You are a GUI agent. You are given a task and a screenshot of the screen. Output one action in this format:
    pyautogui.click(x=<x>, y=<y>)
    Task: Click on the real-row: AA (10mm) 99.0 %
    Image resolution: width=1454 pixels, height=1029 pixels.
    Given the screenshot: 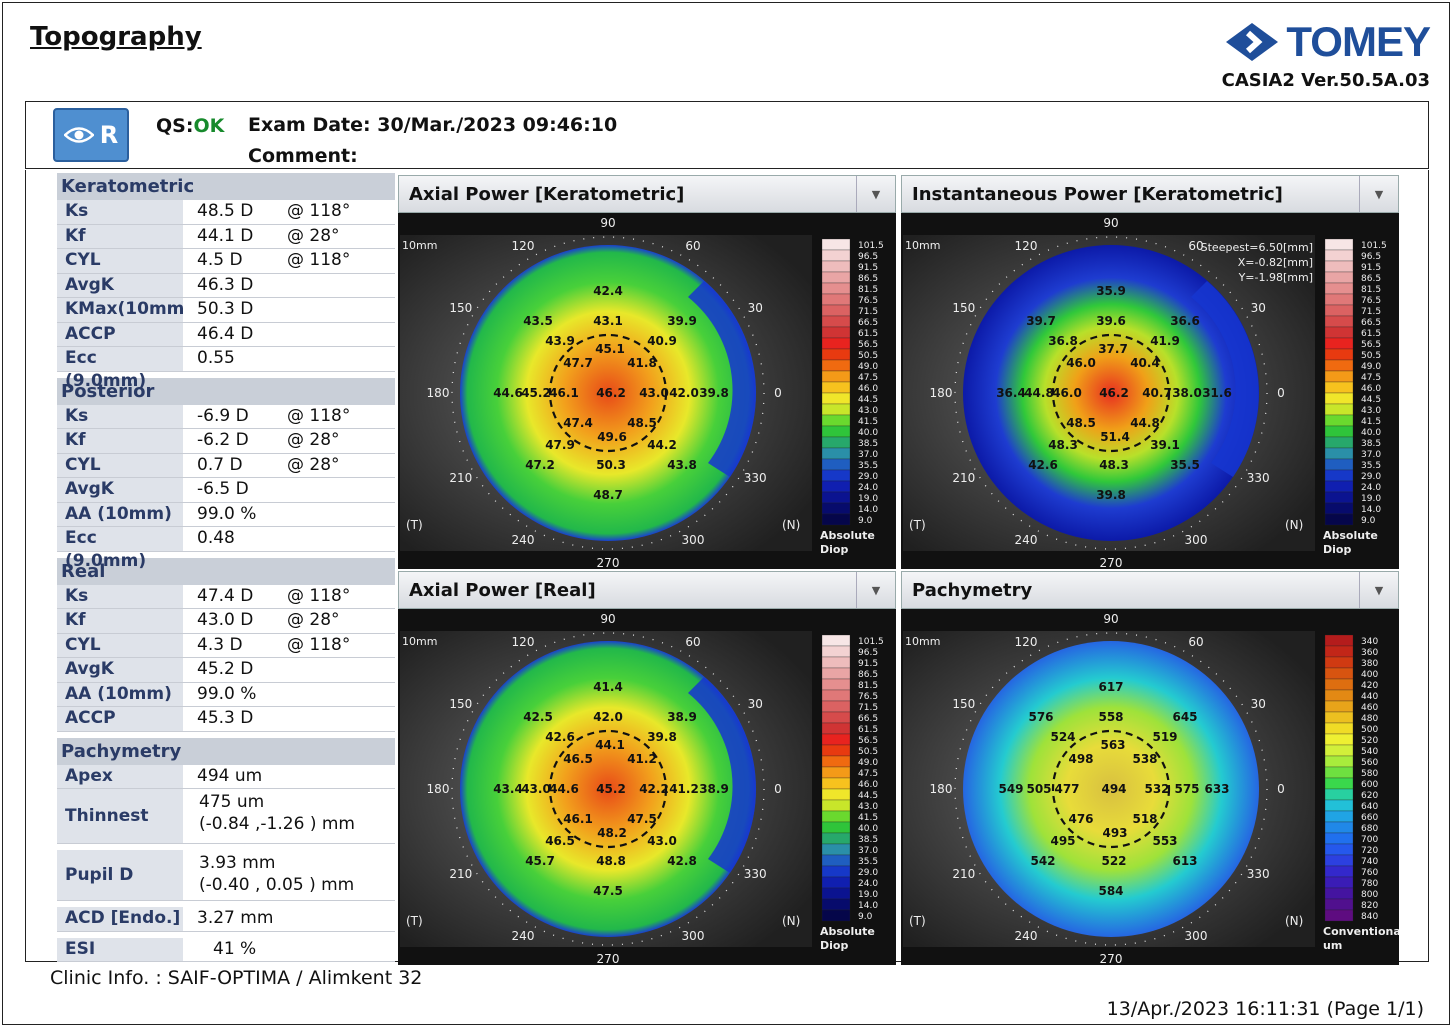 What is the action you would take?
    pyautogui.click(x=226, y=694)
    